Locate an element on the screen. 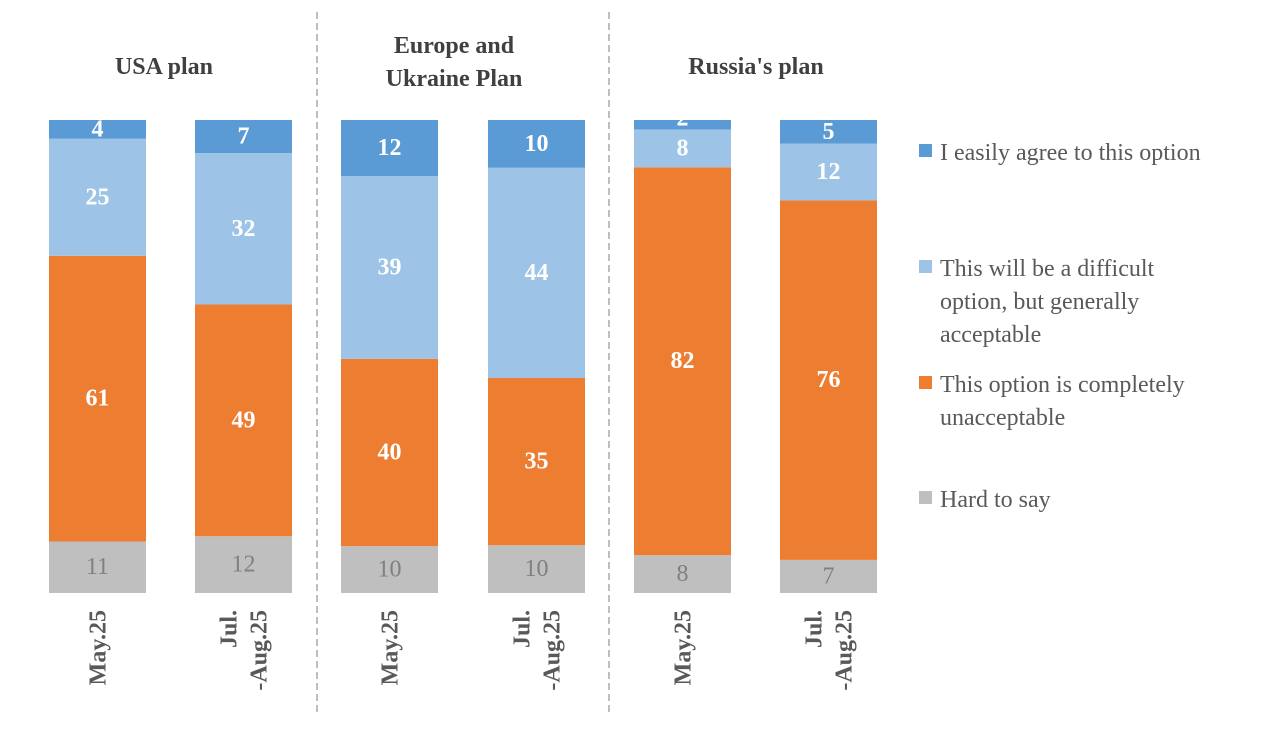 The image size is (1279, 731). data-label: 5 is located at coordinates (829, 132).